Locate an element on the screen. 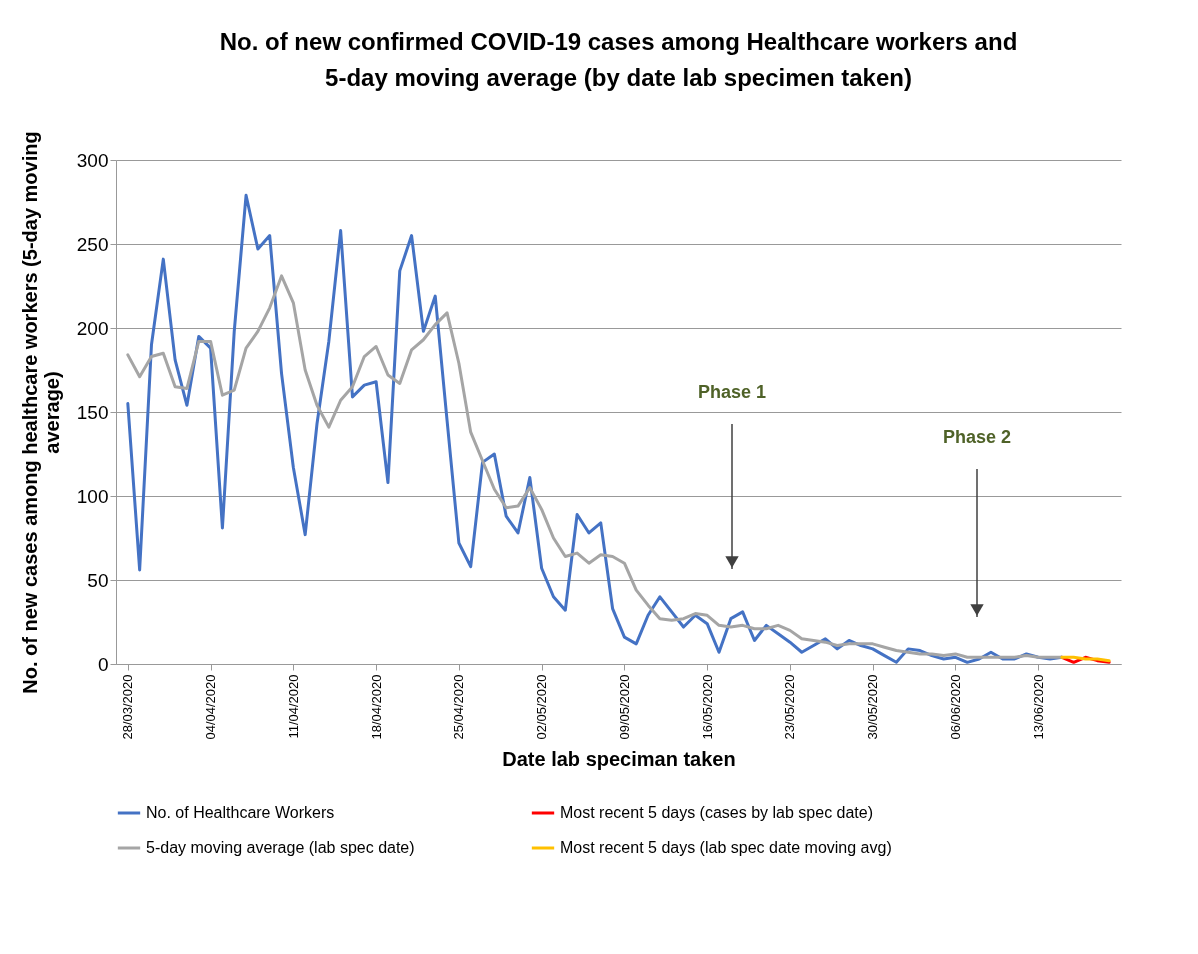 Image resolution: width=1198 pixels, height=954 pixels. legend-label: Most recent 5 days (lab spec date moving avg) is located at coordinates (726, 847).